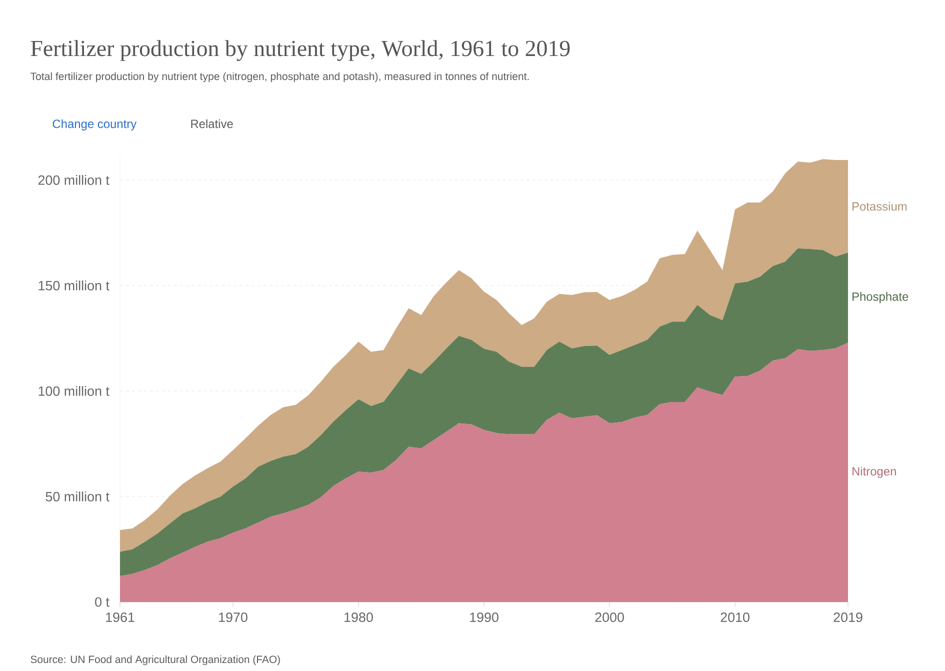 The image size is (945, 671). What do you see at coordinates (279, 77) in the screenshot?
I see `chart-subtitle: Total fertilizer production by nutrient type (nitrogen, phosphate and potash), measured in tonnes of nutrient.` at bounding box center [279, 77].